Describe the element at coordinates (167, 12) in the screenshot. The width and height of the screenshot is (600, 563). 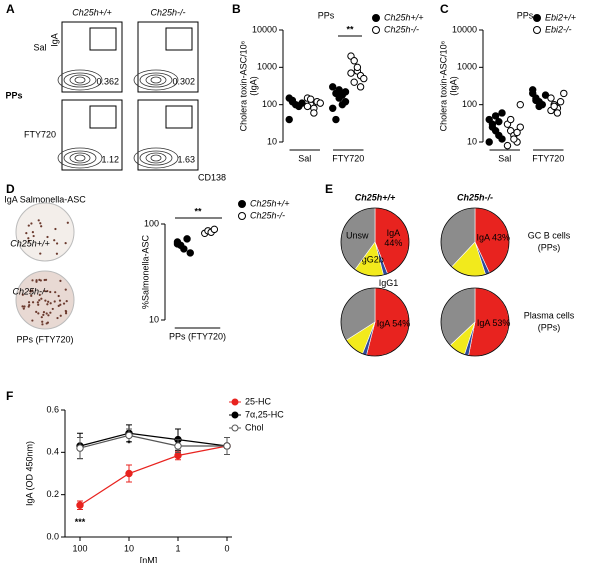
I see `column-label: Ch25h-/-` at that location.